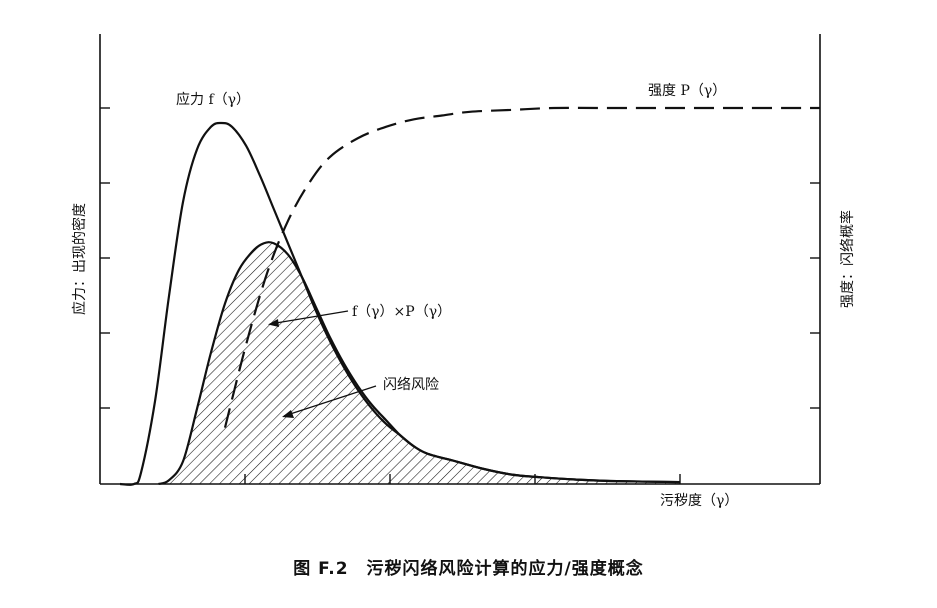  Describe the element at coordinates (79, 259) in the screenshot. I see `y-axis-left-label: 应力：出现的密度` at that location.